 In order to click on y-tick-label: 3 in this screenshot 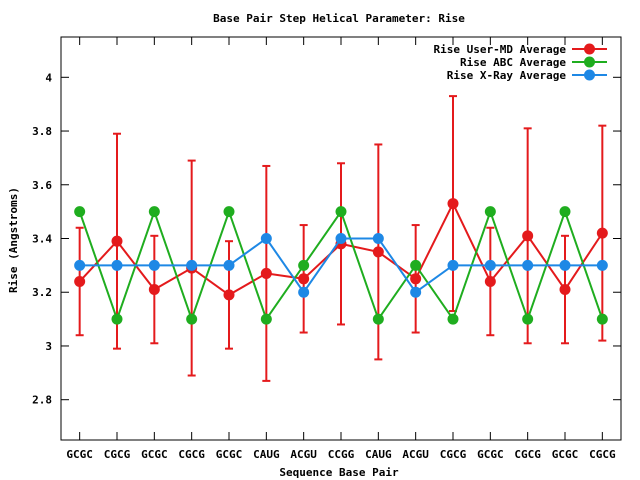, I will do `click(48, 346)`.